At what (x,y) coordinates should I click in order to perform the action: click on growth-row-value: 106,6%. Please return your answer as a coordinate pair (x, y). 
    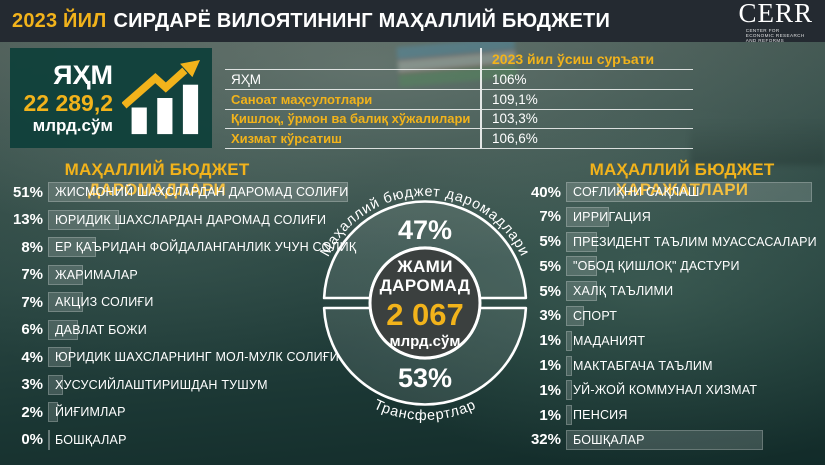
    Looking at the image, I should click on (586, 139).